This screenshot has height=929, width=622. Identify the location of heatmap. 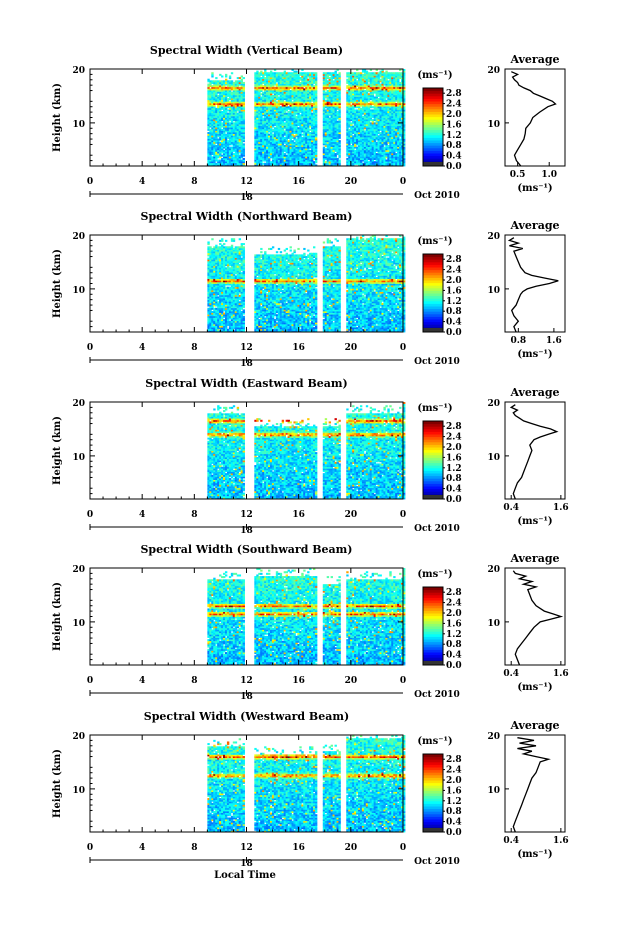
(306, 118).